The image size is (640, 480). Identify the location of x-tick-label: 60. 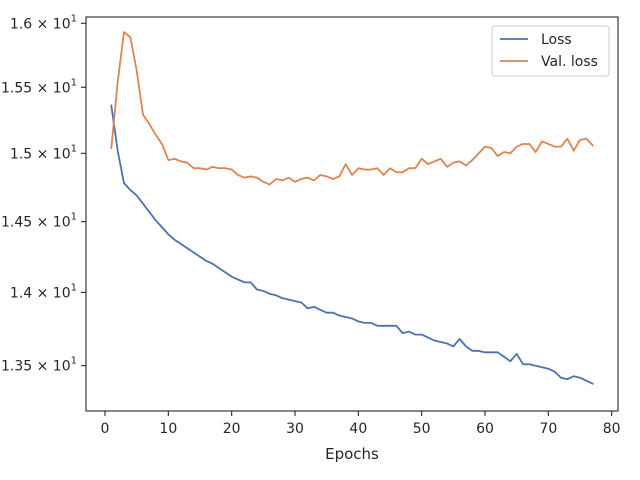
(485, 429).